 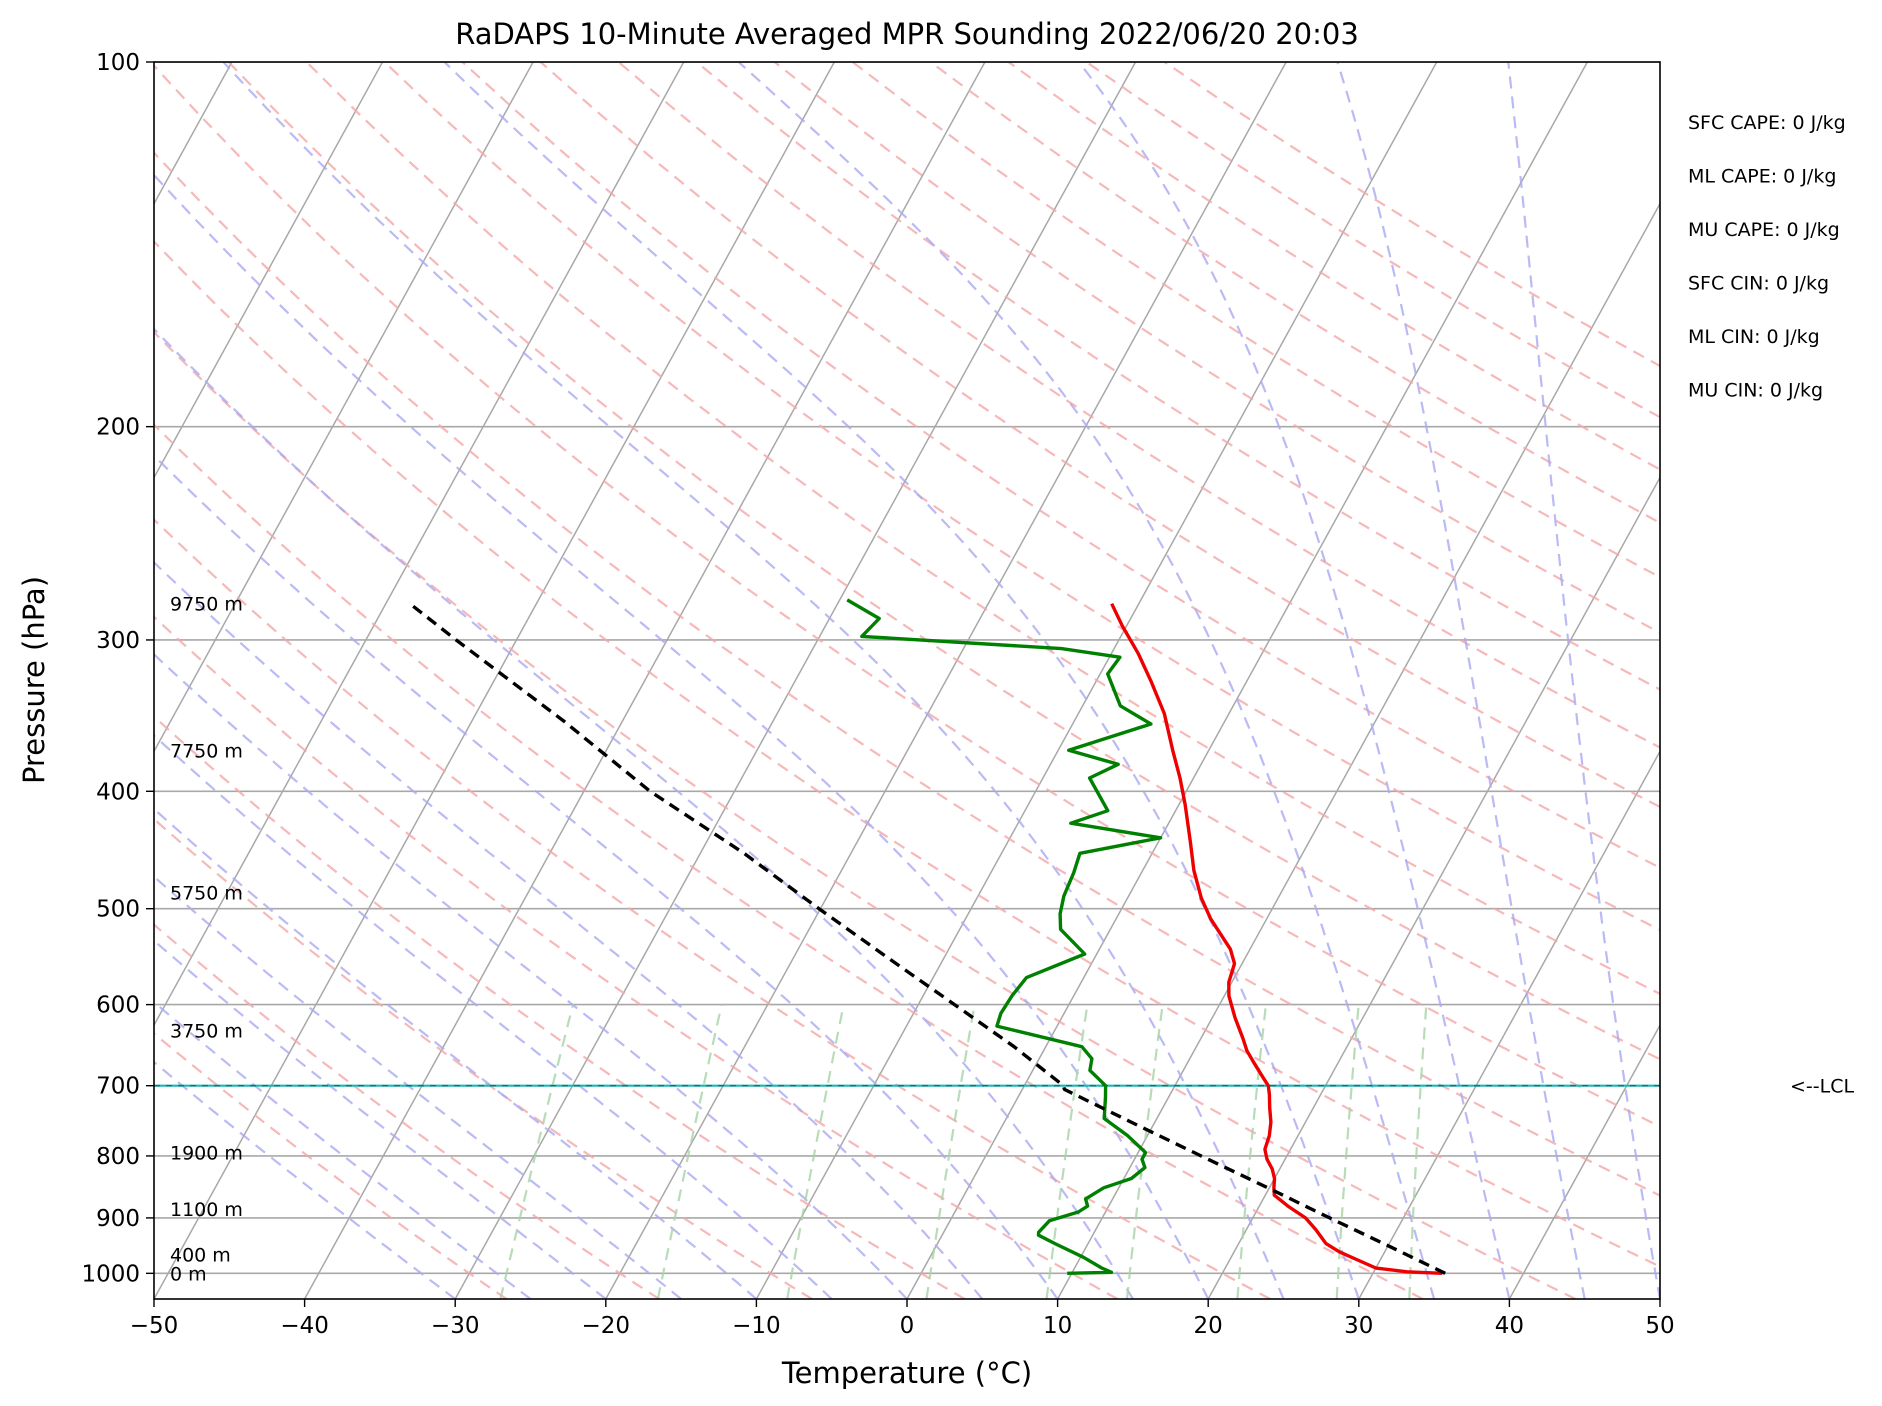 What do you see at coordinates (1358, 1326) in the screenshot?
I see `x-tick-label: 30` at bounding box center [1358, 1326].